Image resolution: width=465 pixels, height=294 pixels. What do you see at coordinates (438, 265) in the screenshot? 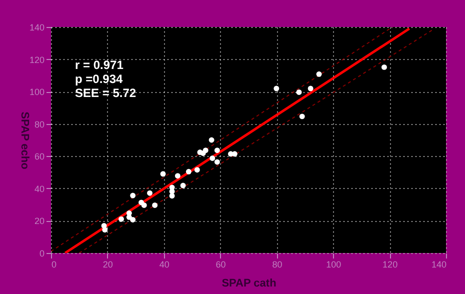
I see `x-tick-label: 140` at bounding box center [438, 265].